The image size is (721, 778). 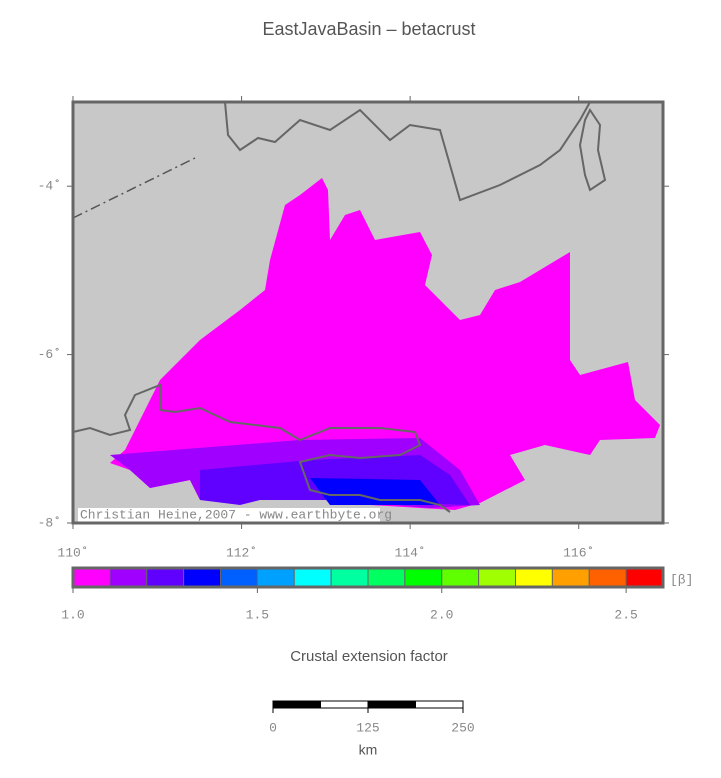 I want to click on colorbar-label: Crustal extension factor, so click(x=369, y=656).